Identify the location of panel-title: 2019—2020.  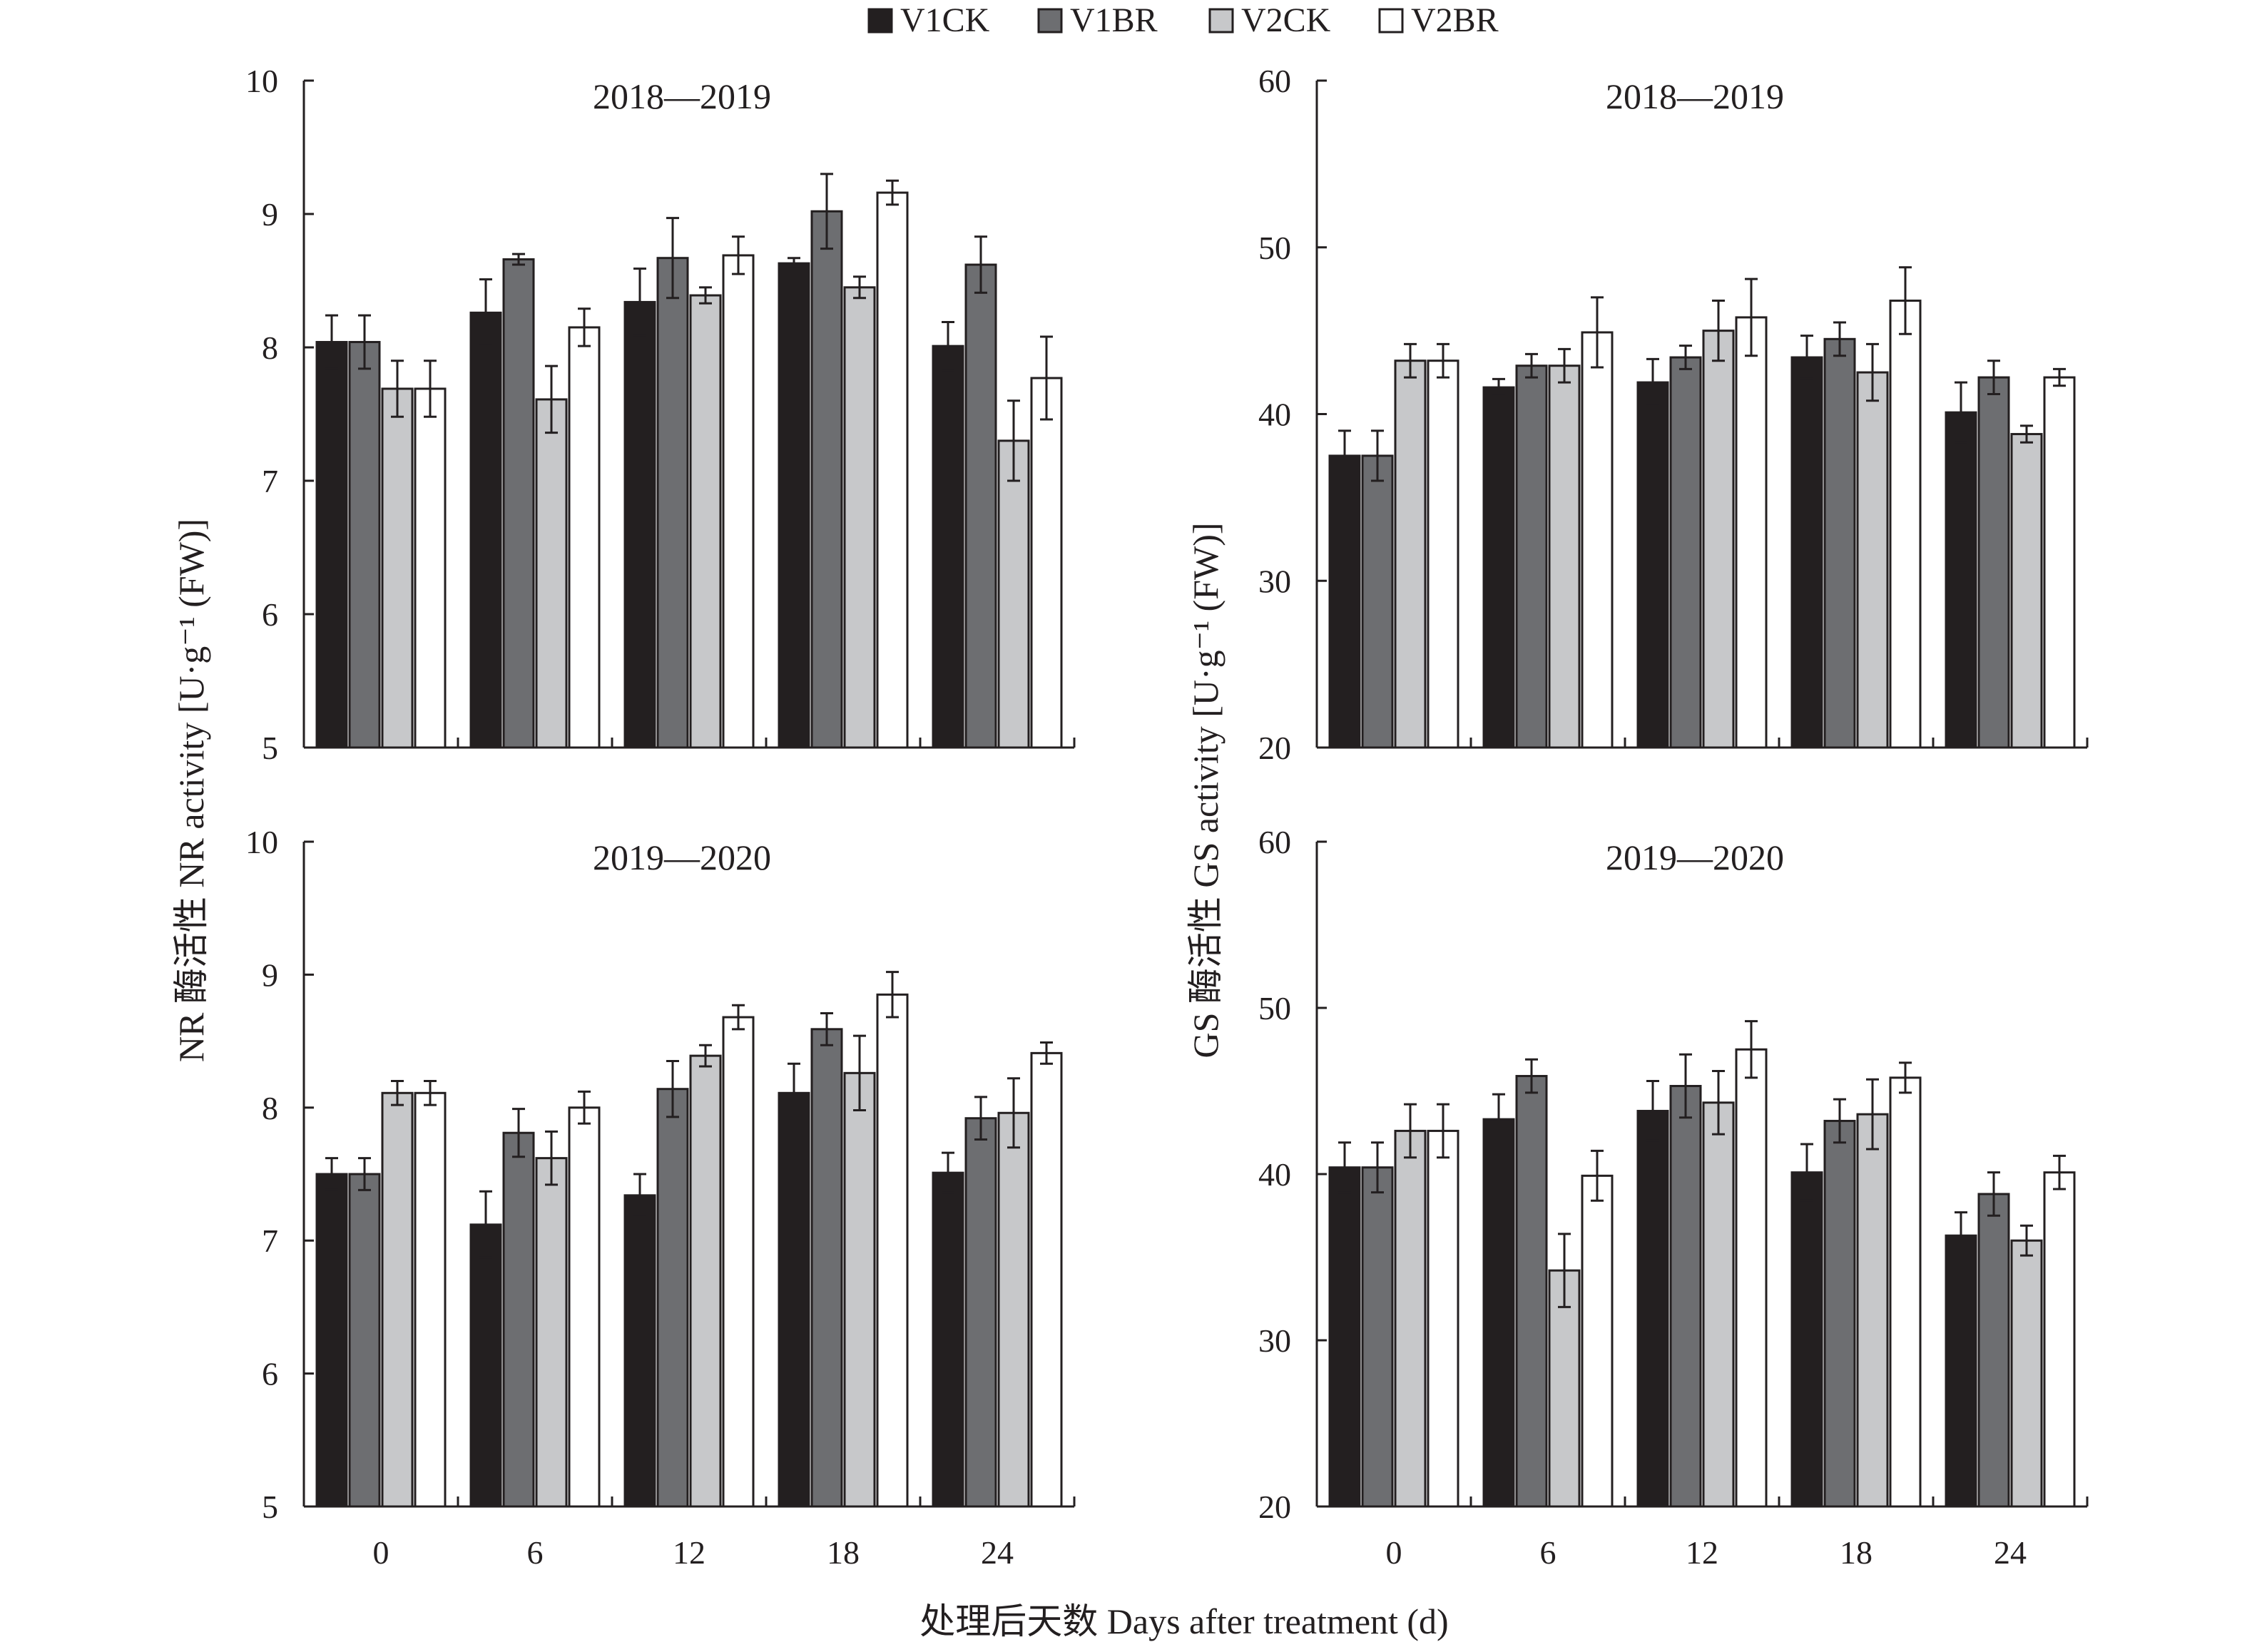
(1695, 857).